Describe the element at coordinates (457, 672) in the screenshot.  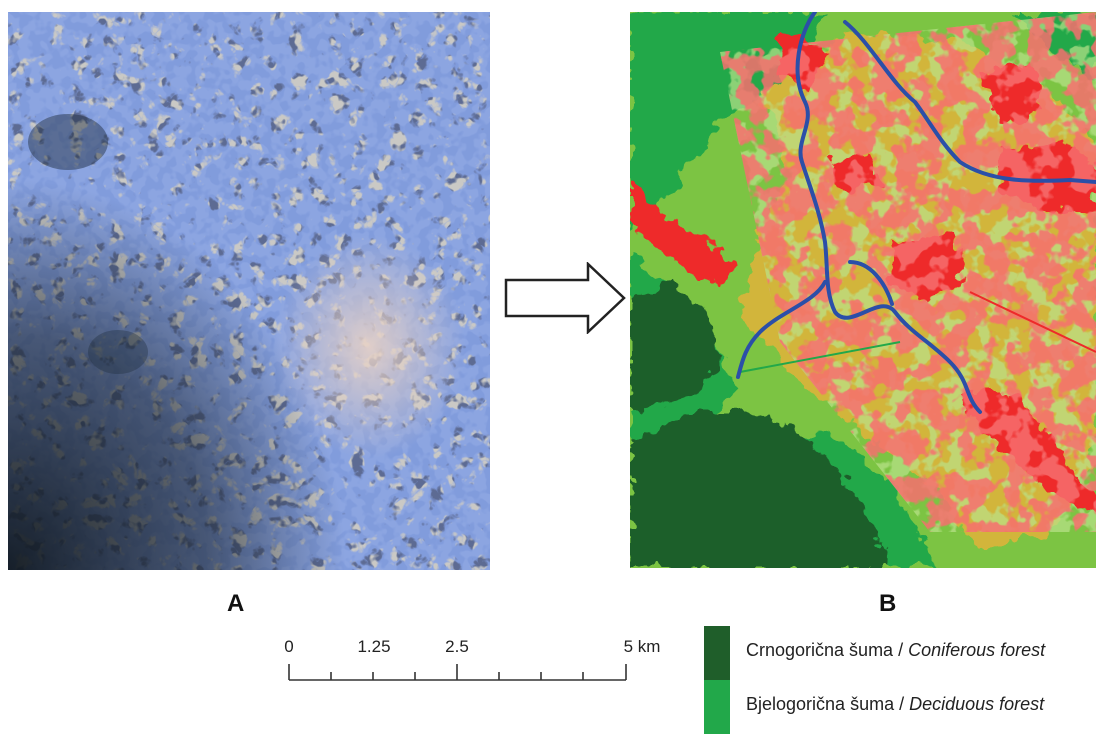
I see `scale-bar-line` at that location.